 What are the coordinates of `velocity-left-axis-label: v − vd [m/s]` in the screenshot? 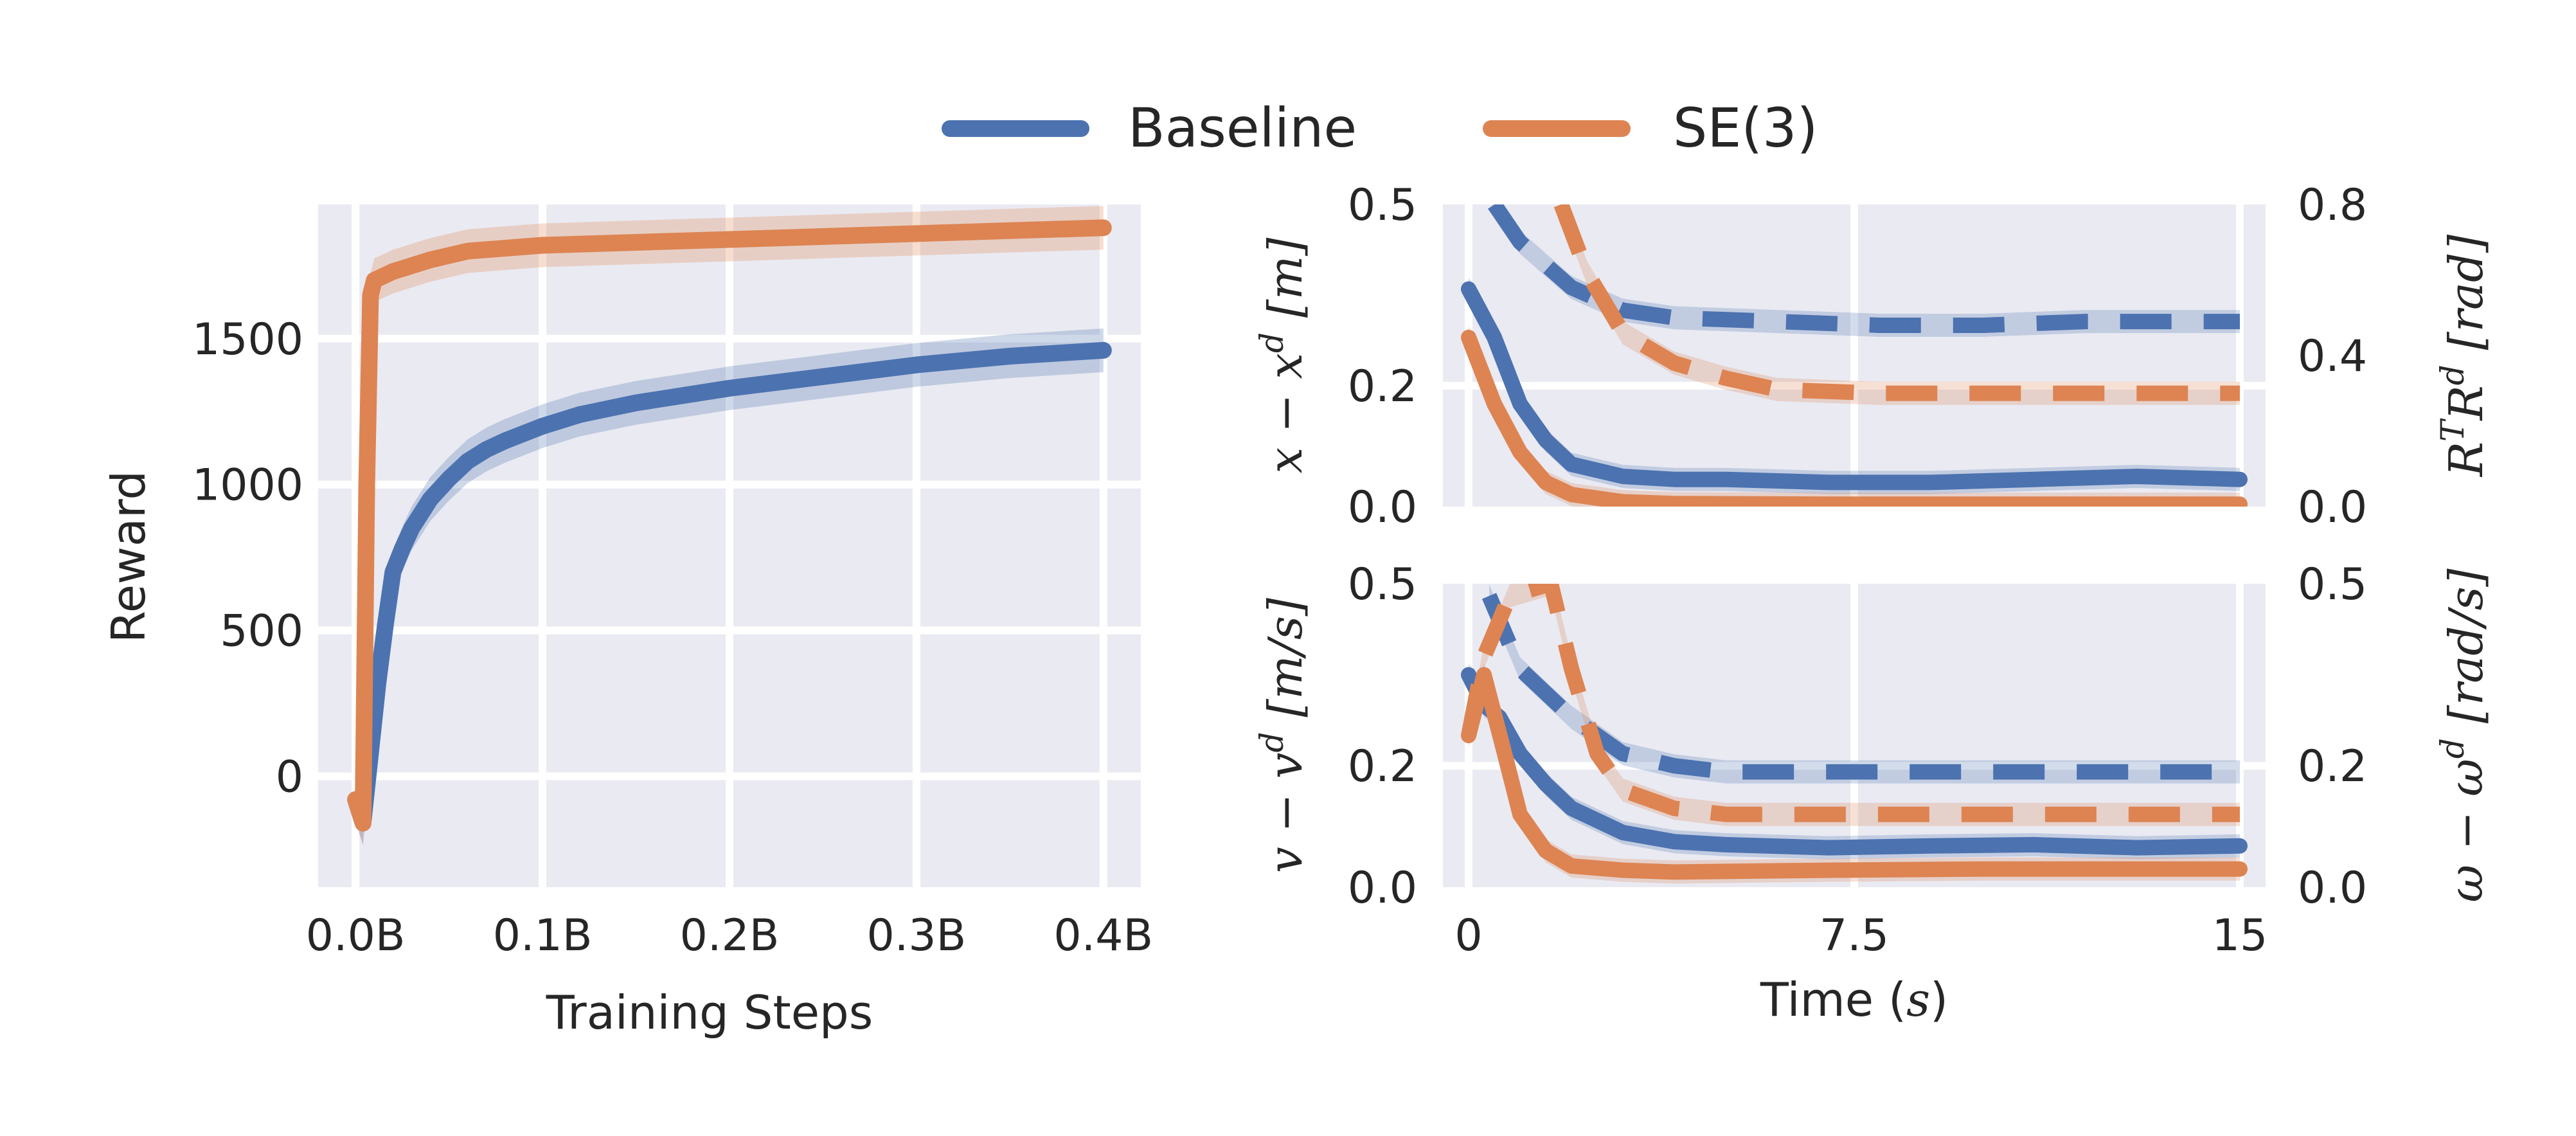 It's located at (1282, 735).